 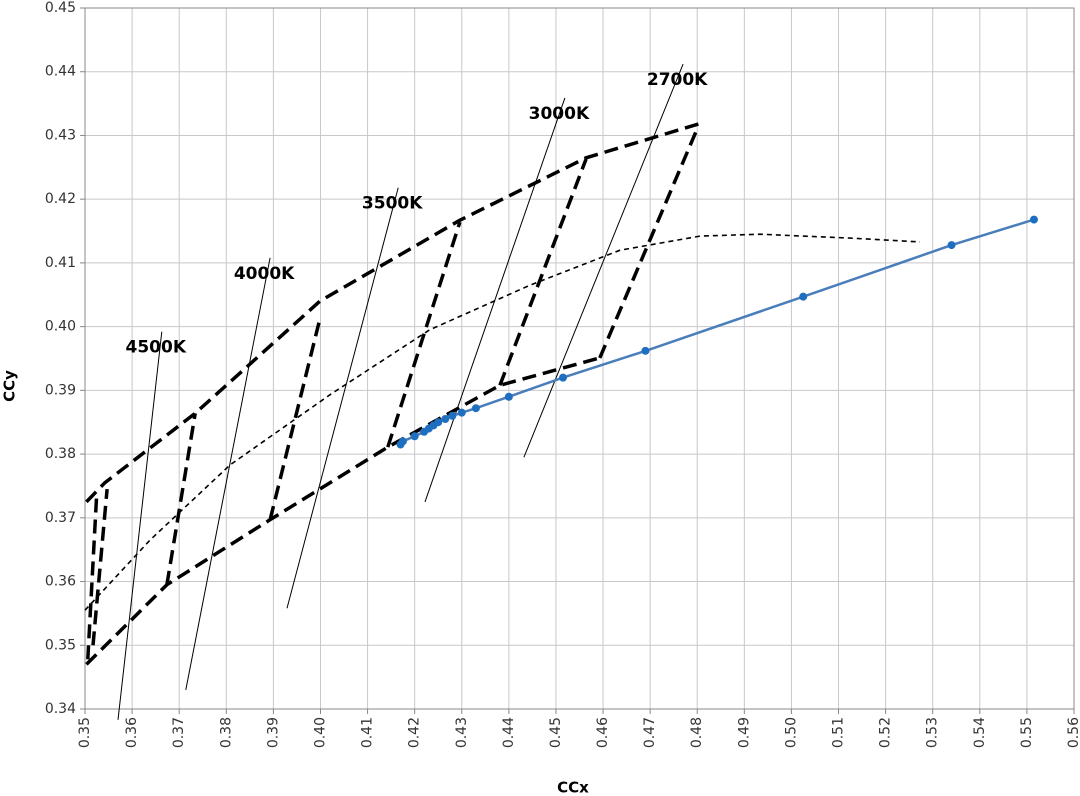 What do you see at coordinates (839, 732) in the screenshot?
I see `x-tick-label: 0.51` at bounding box center [839, 732].